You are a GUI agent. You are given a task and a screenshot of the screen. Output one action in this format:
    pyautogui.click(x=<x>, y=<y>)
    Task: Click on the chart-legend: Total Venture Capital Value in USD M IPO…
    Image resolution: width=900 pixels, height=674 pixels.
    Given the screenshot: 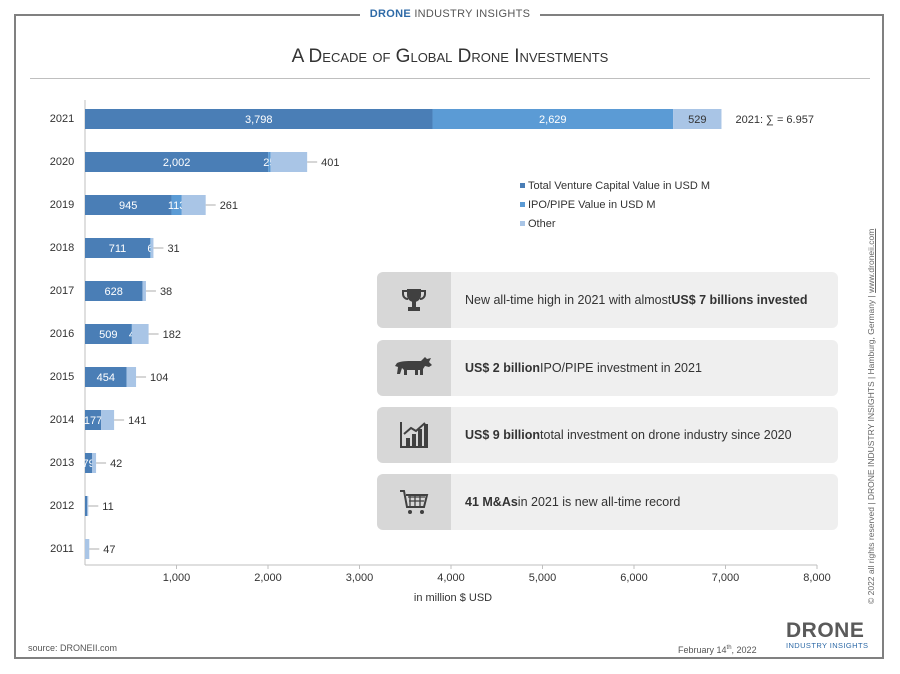 What is the action you would take?
    pyautogui.click(x=615, y=204)
    